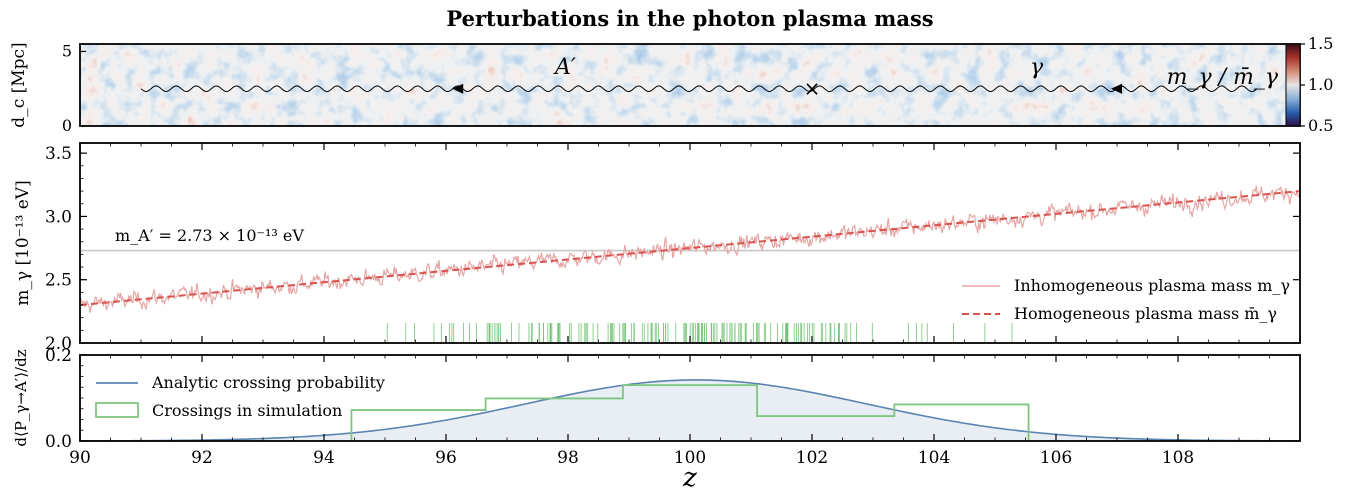 The width and height of the screenshot is (1349, 492). I want to click on wavy-path, so click(699, 89).